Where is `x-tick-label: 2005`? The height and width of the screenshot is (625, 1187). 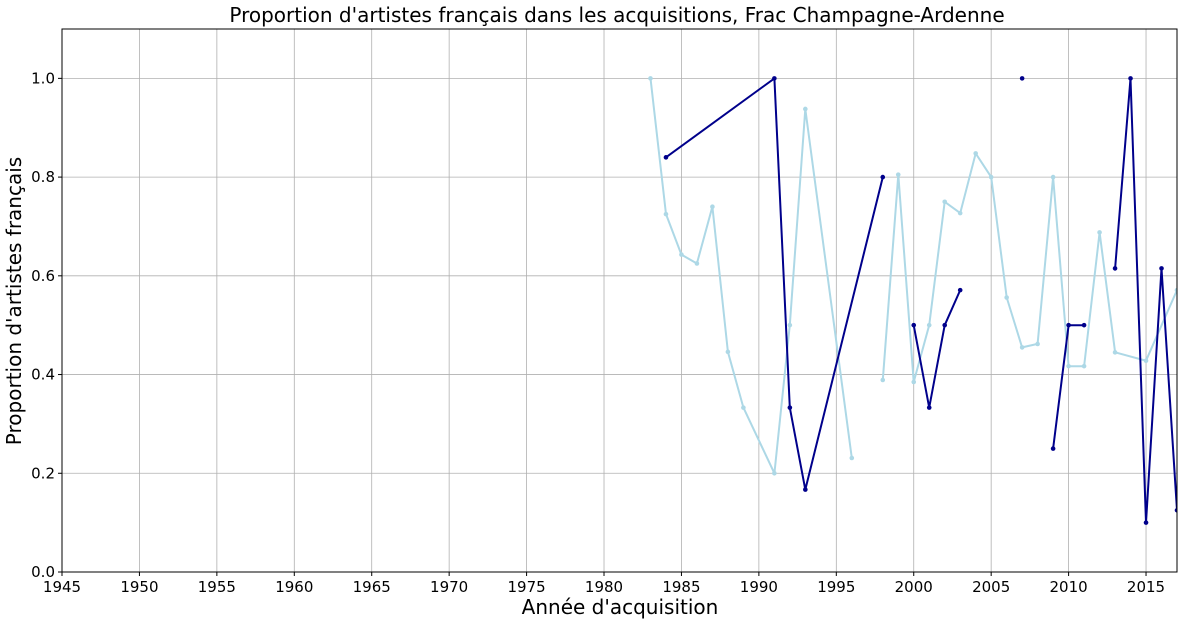 x-tick-label: 2005 is located at coordinates (991, 587).